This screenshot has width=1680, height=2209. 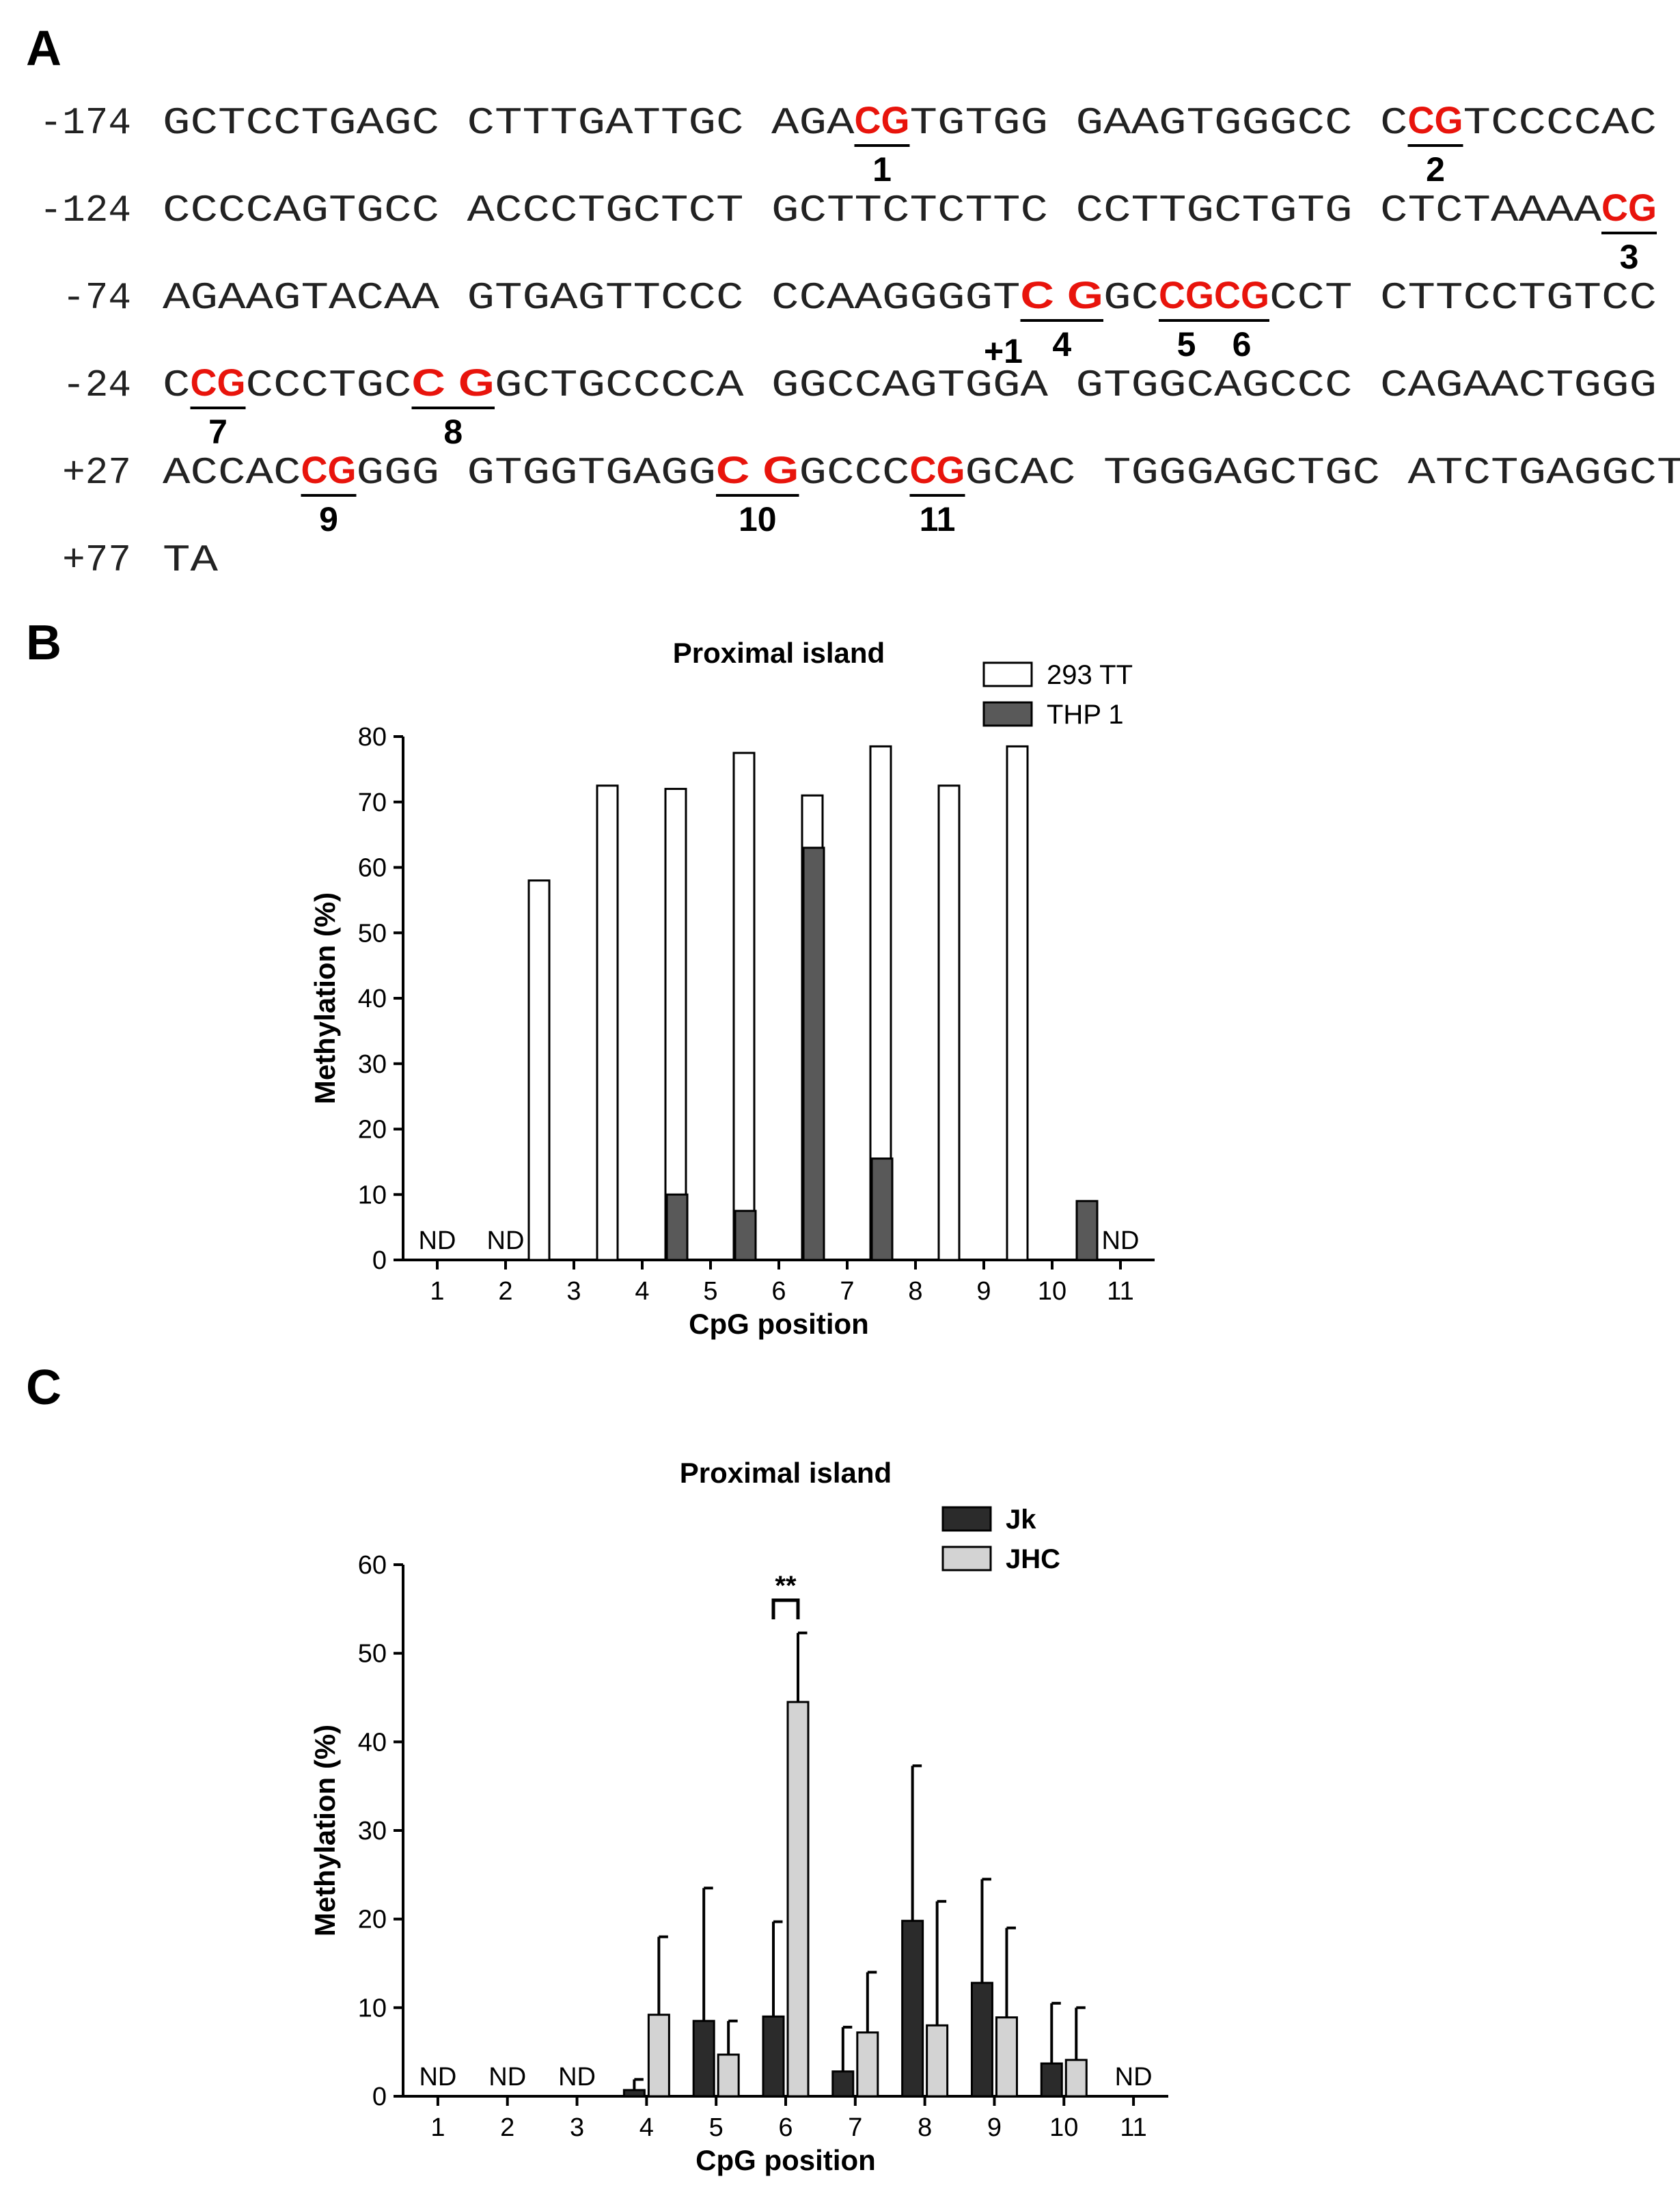 What do you see at coordinates (190, 560) in the screenshot?
I see `sequence-segment: TA` at bounding box center [190, 560].